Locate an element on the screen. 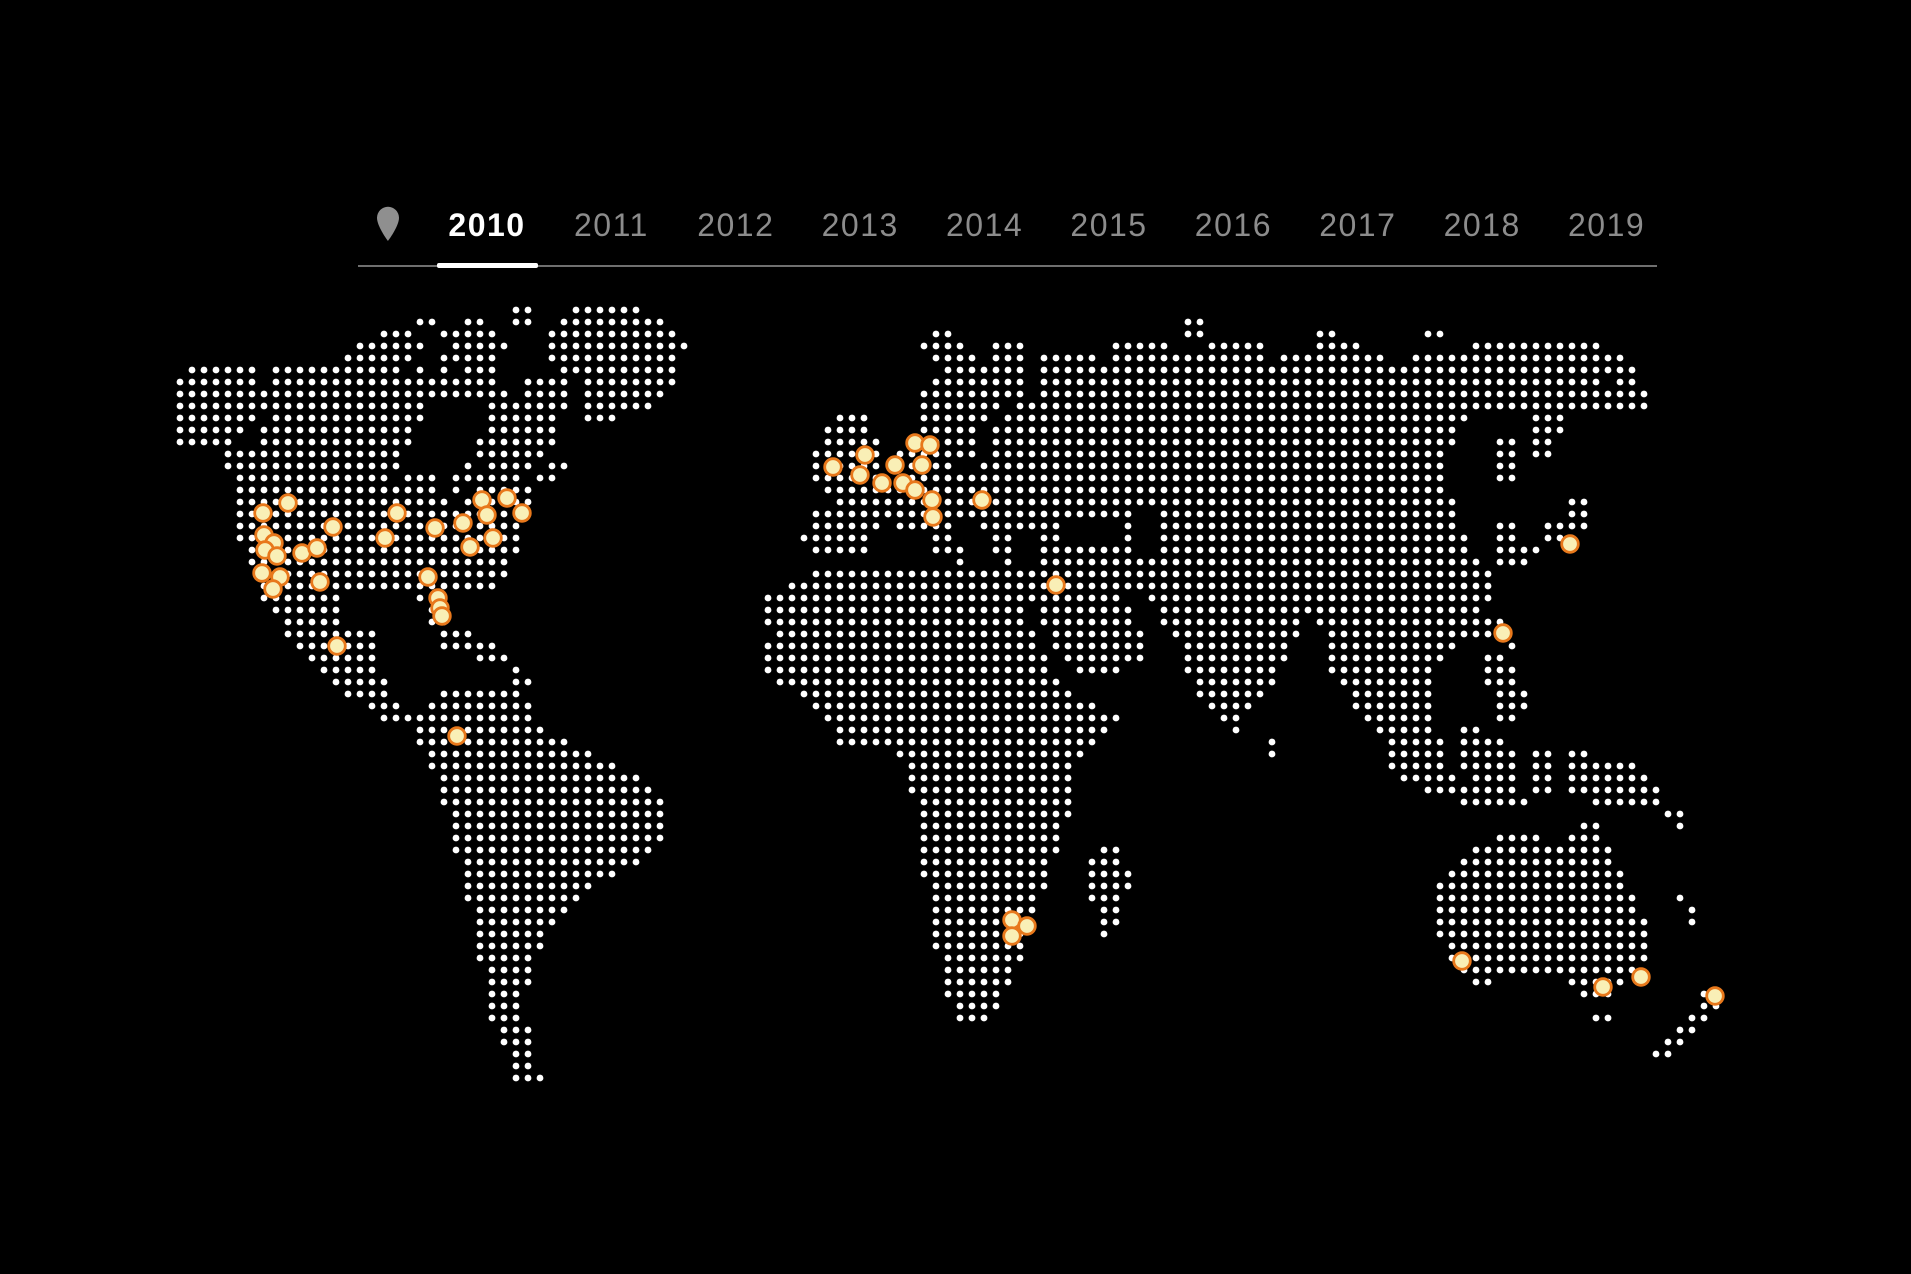 This screenshot has height=1274, width=1911. tab-year-2010: 2010 is located at coordinates (487, 225).